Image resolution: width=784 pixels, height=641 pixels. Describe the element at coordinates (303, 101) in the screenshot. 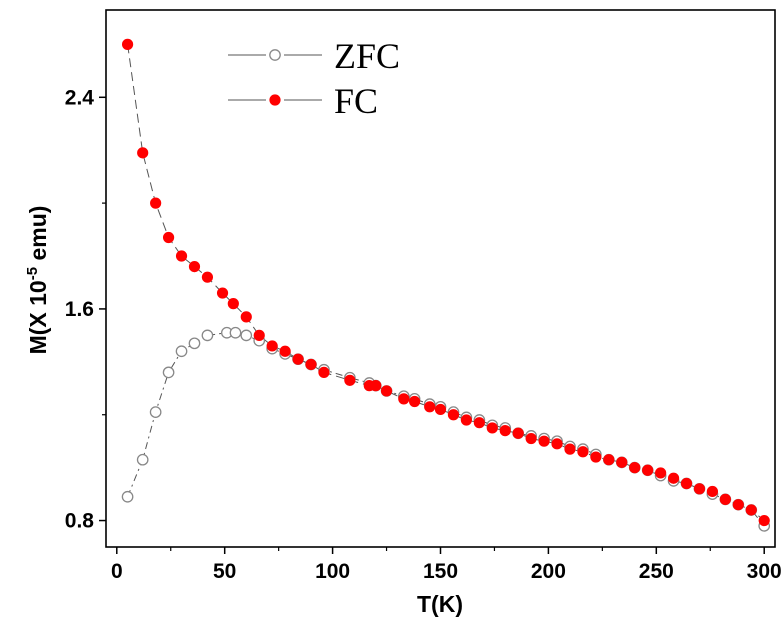

I see `legend-entry-fc: FC` at that location.